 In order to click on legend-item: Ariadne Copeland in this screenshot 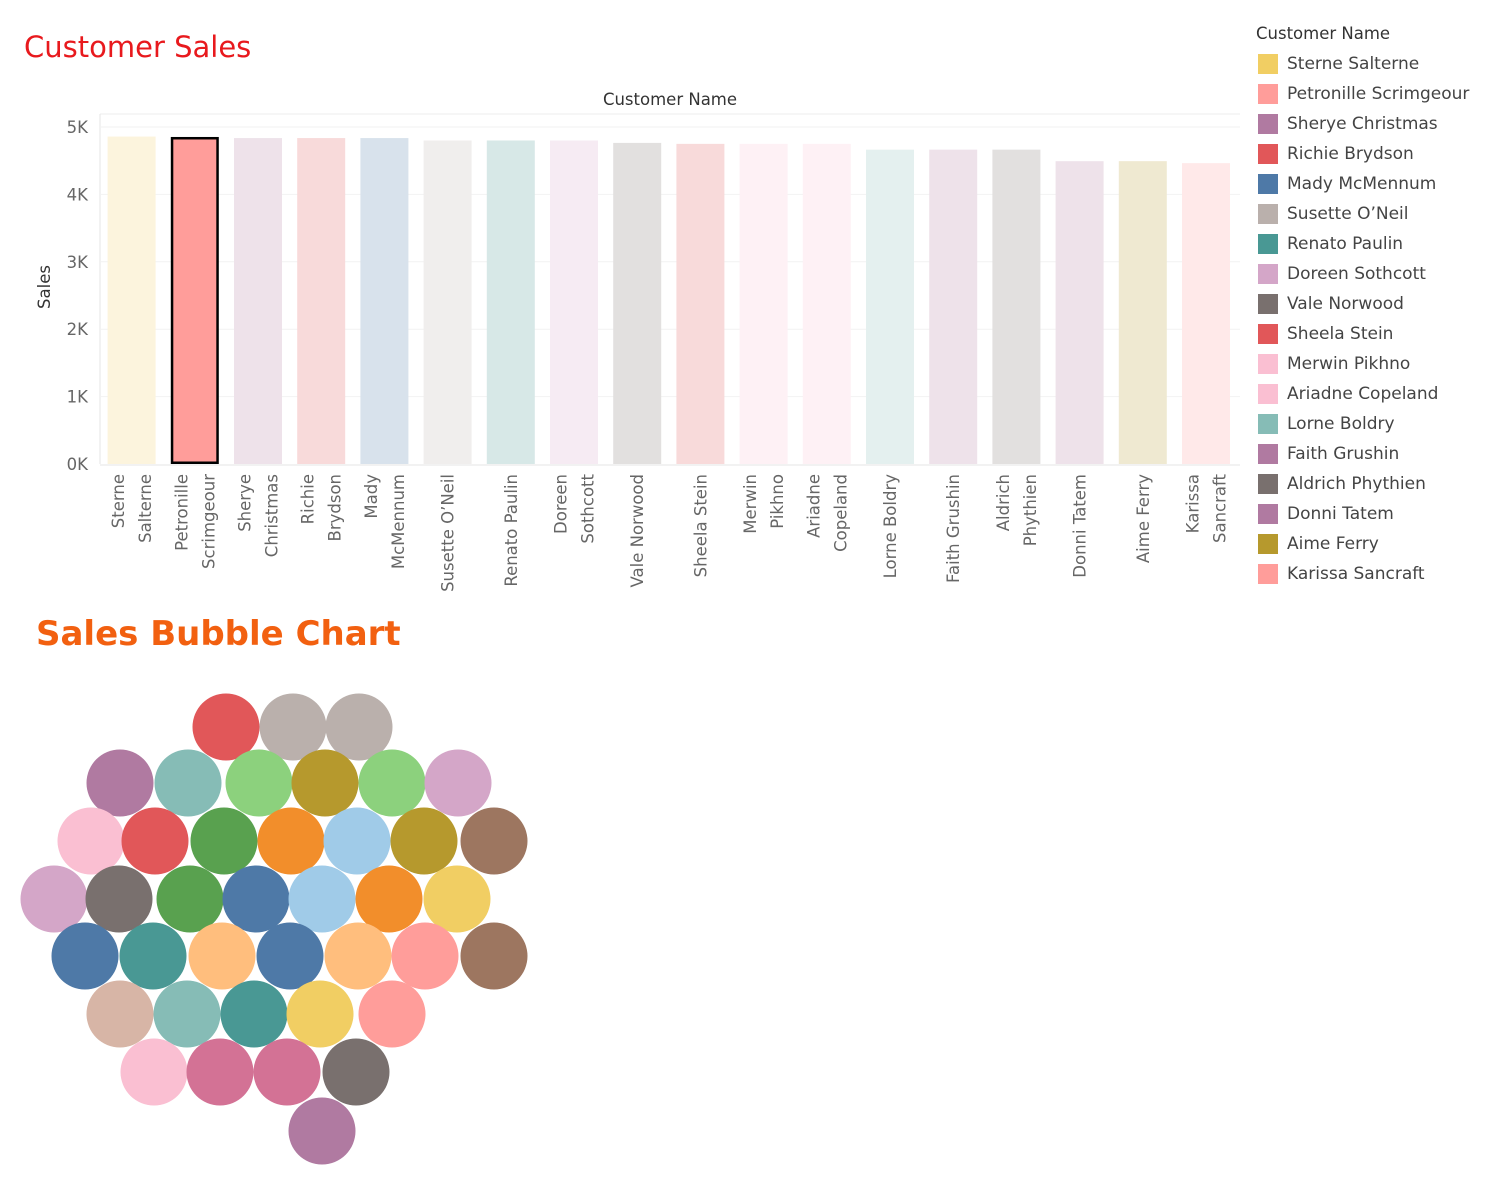, I will do `click(1376, 394)`.